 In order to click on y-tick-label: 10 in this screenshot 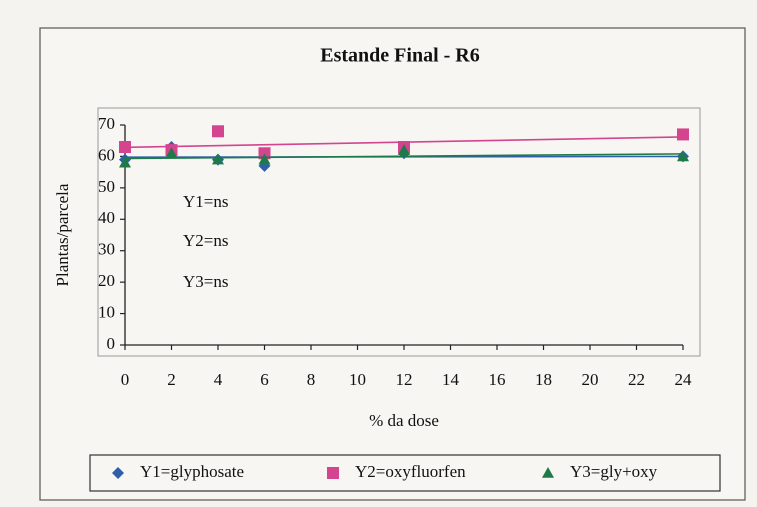, I will do `click(106, 311)`.